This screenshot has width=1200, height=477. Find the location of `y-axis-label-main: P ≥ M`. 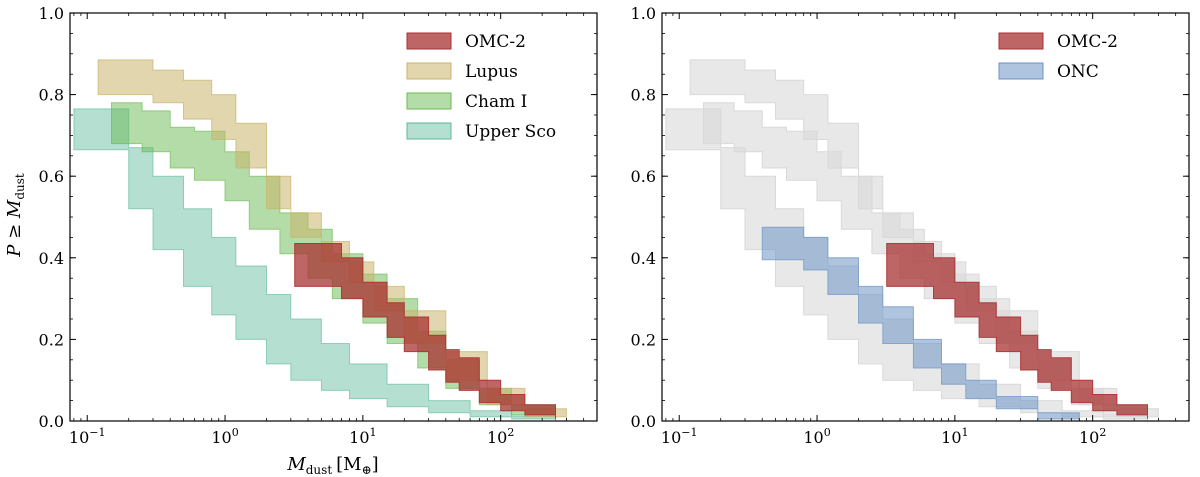

y-axis-label-main: P ≥ M is located at coordinates (14, 228).